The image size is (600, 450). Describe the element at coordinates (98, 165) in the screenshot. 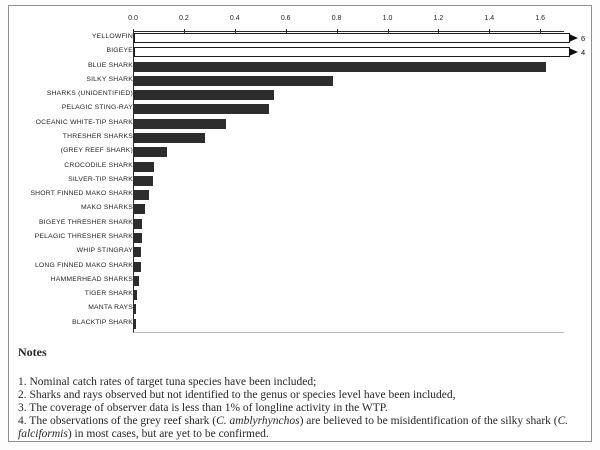

I see `category-label: CROCODILE SHARK` at that location.